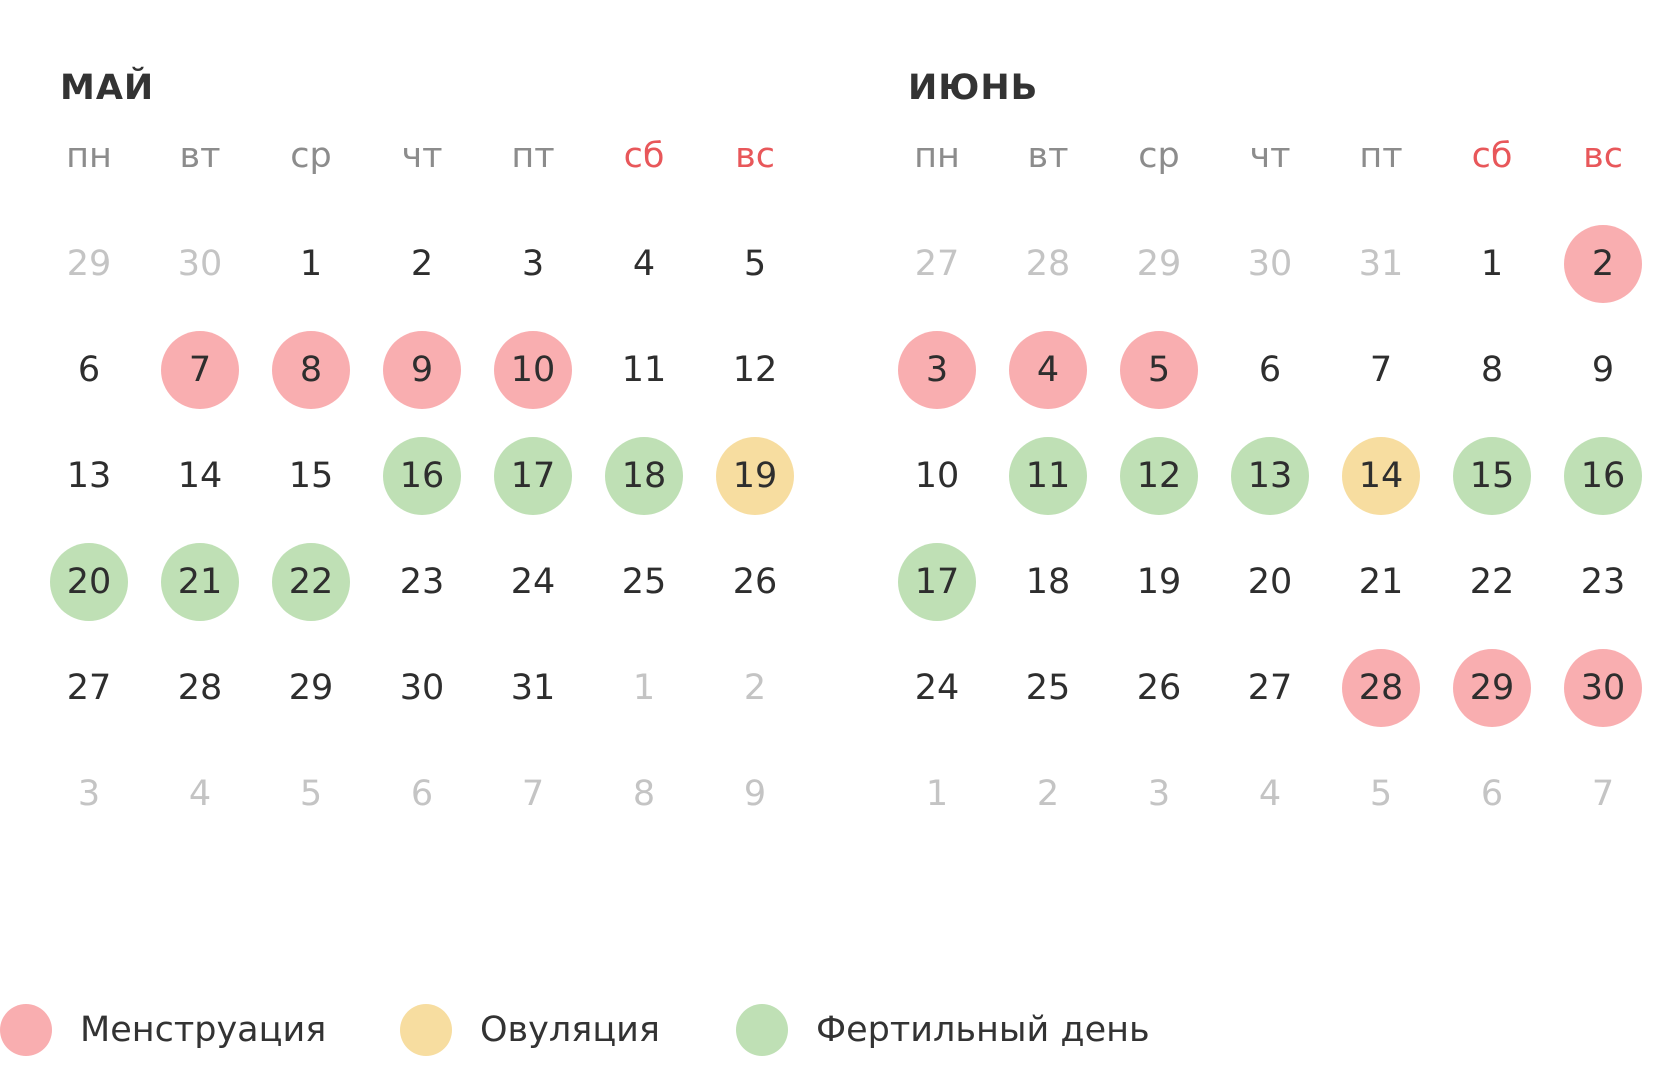  I want to click on day-cell-menstruation: 30, so click(1603, 688).